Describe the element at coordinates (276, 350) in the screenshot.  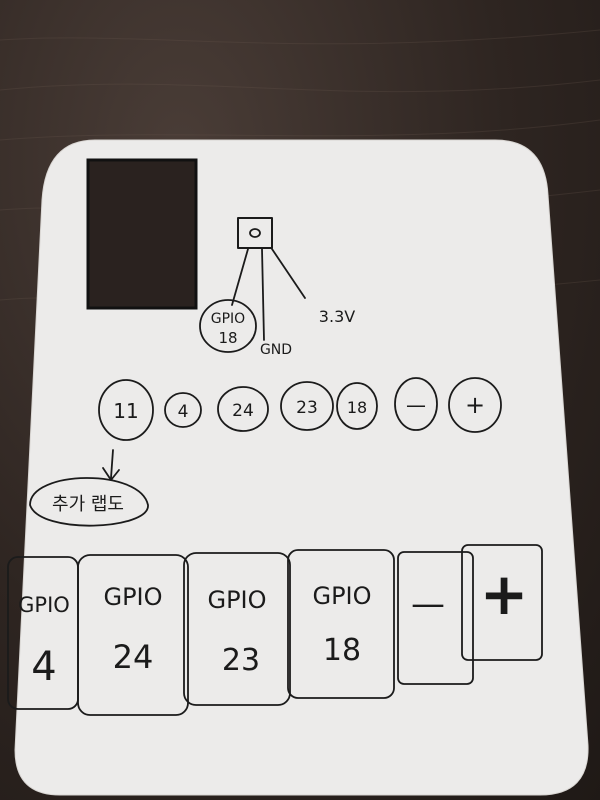
I see `sensor-pin-gnd: GND` at that location.